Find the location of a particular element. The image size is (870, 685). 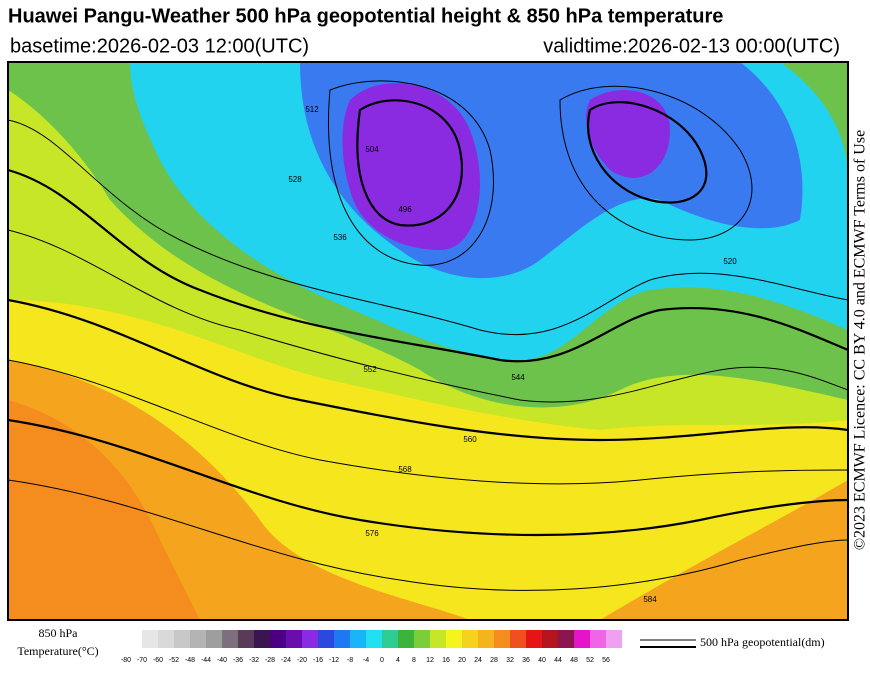

colorbar-tick-label: 56 is located at coordinates (606, 660).